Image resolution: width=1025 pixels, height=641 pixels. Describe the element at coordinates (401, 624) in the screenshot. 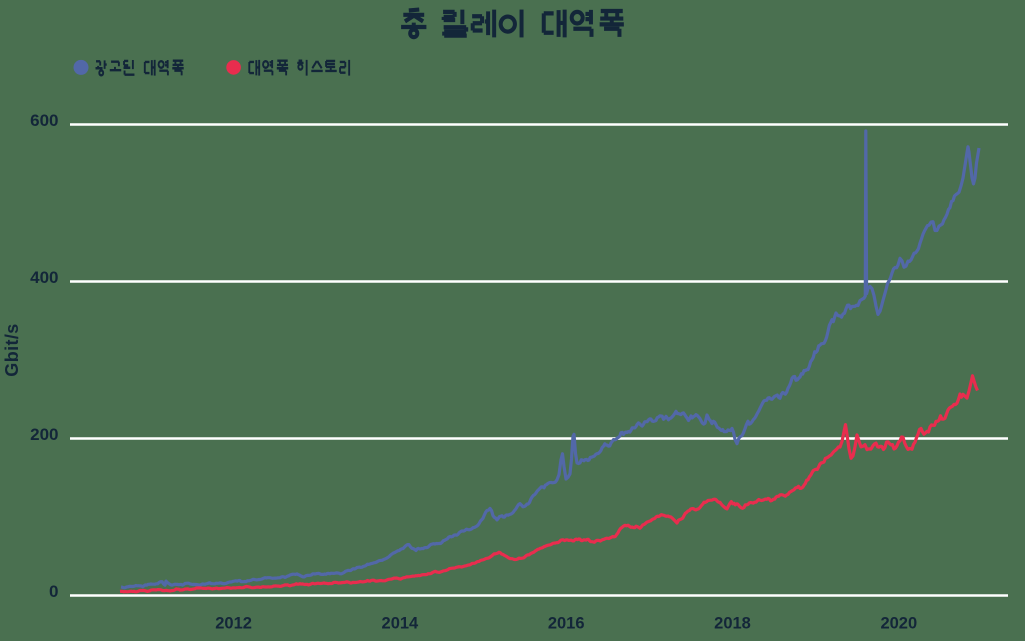

I see `svg-text: 2014` at that location.